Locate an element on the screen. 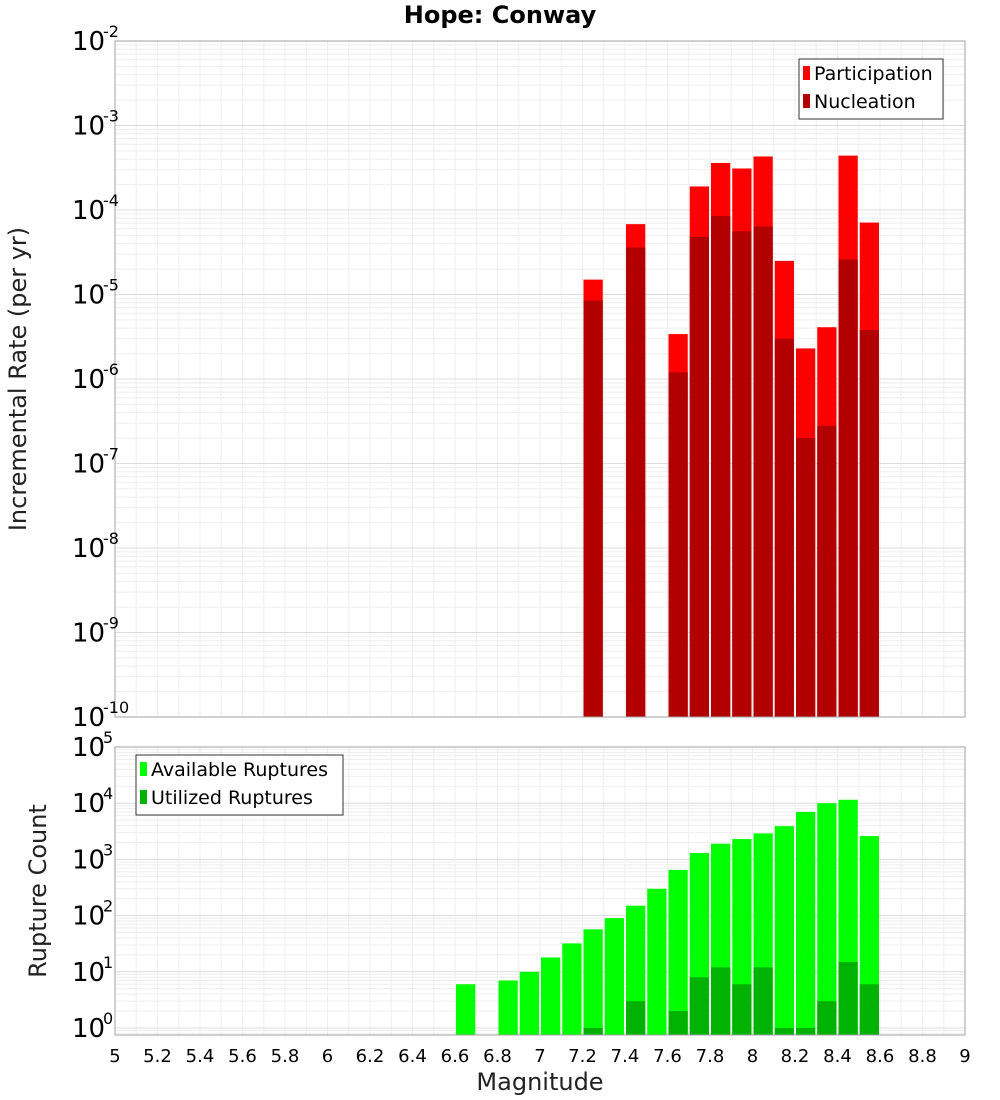 The width and height of the screenshot is (1000, 1100). y-tick-exponent: 1 is located at coordinates (108, 962).